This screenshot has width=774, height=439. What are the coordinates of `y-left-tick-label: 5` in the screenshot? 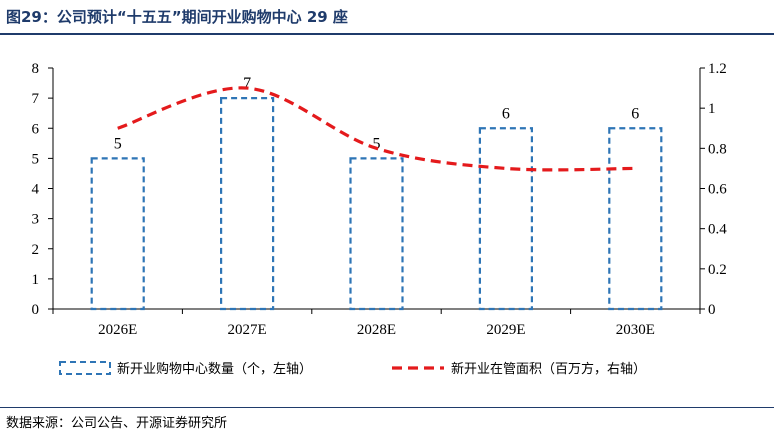 It's located at (36, 159).